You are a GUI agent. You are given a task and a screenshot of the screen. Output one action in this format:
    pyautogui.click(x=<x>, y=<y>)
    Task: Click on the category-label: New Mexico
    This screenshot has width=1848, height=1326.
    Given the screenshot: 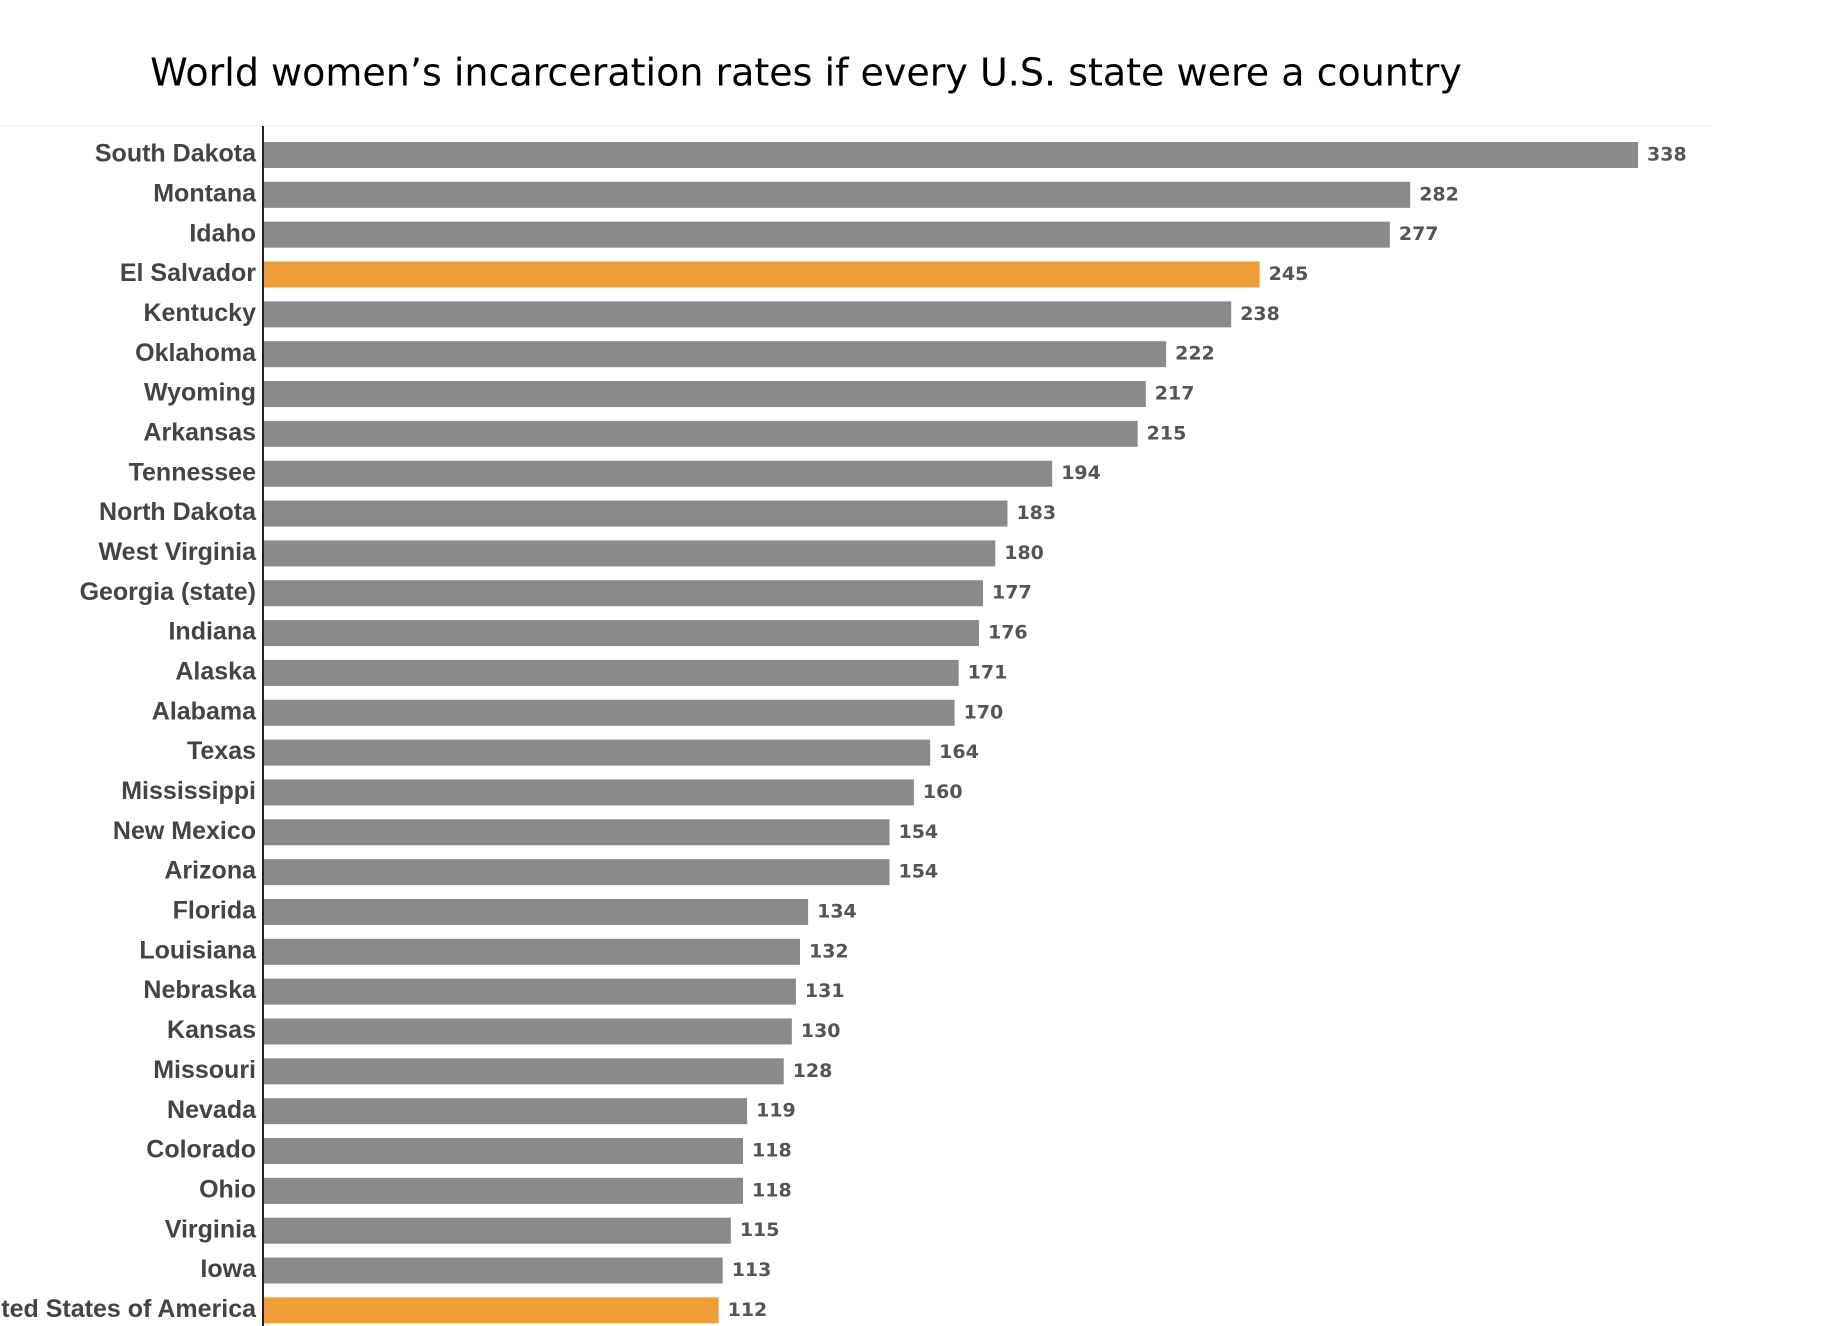 What is the action you would take?
    pyautogui.click(x=184, y=831)
    